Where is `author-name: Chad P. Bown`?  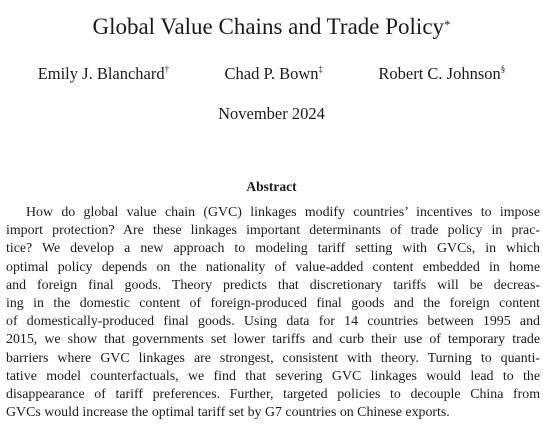
author-name: Chad P. Bown is located at coordinates (271, 73).